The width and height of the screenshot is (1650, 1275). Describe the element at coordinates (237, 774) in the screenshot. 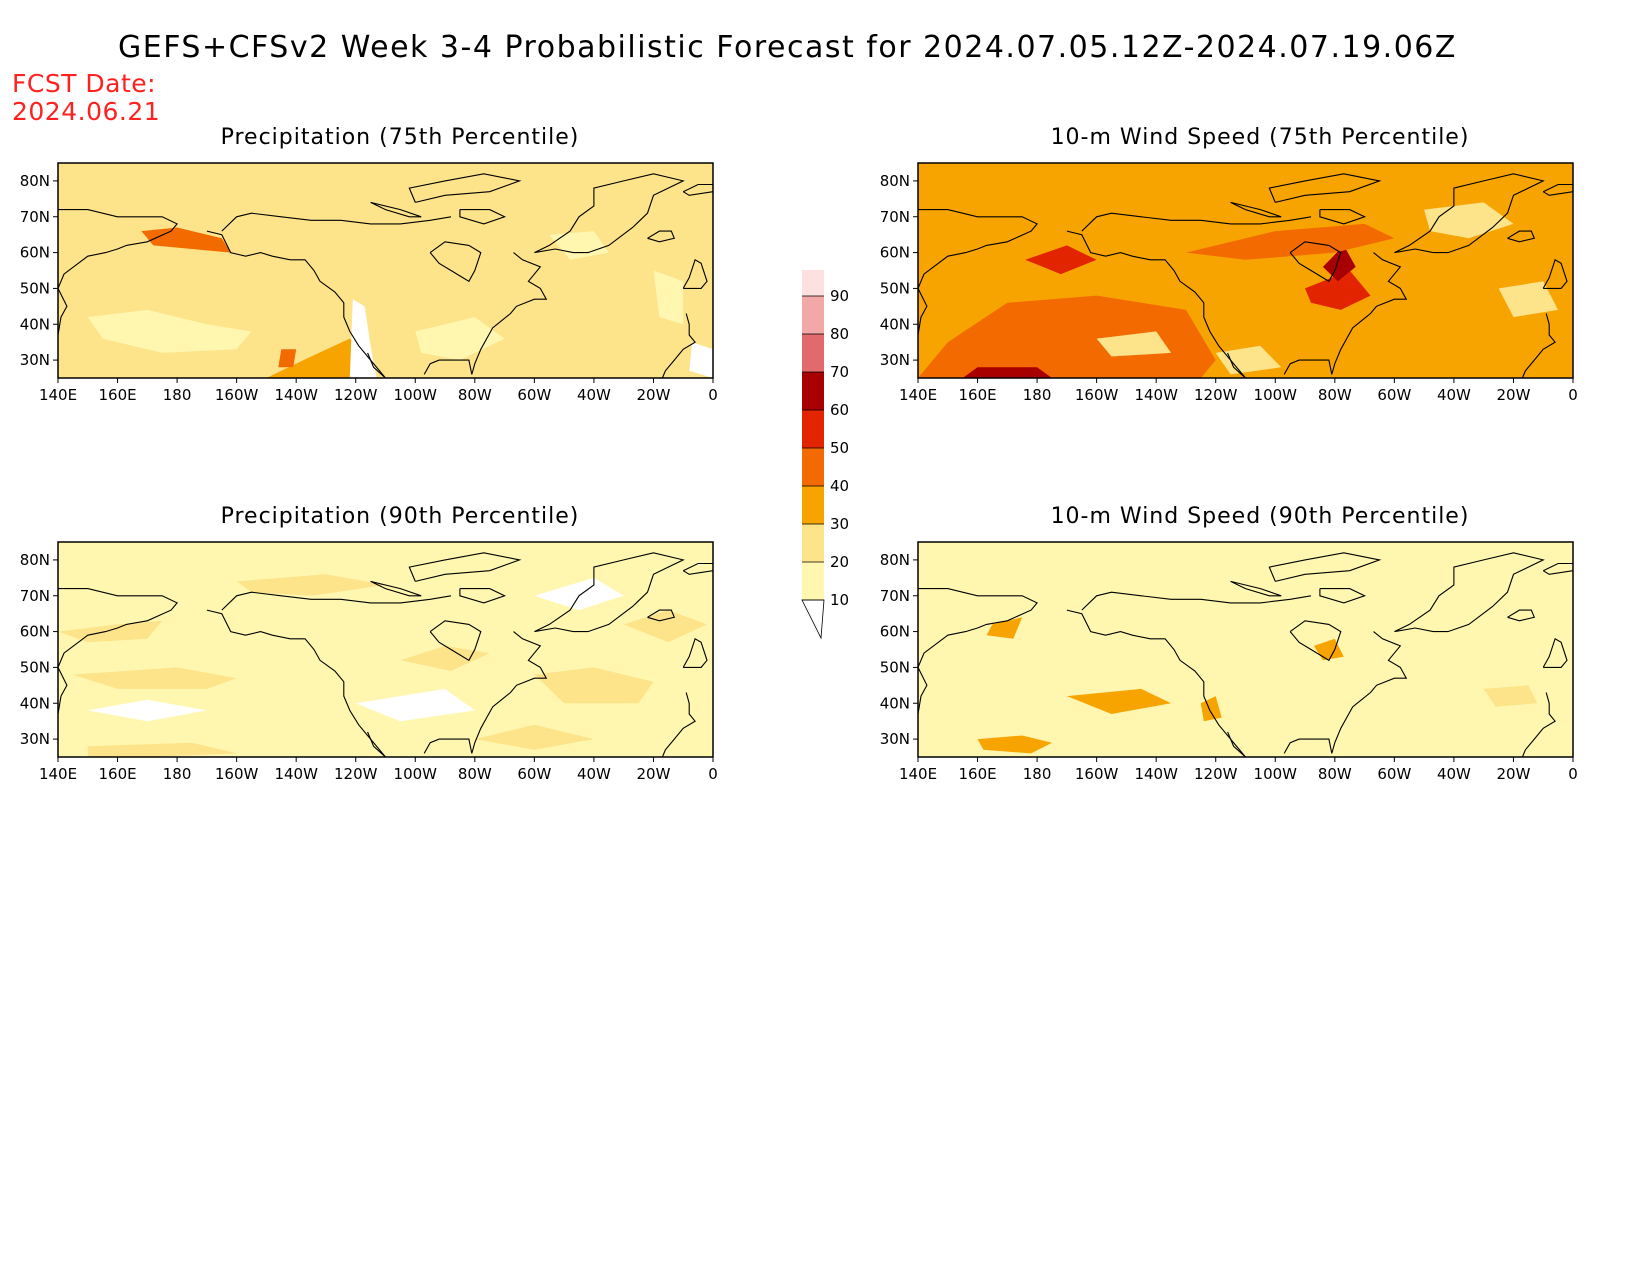

I see `lon-label: 160W` at that location.